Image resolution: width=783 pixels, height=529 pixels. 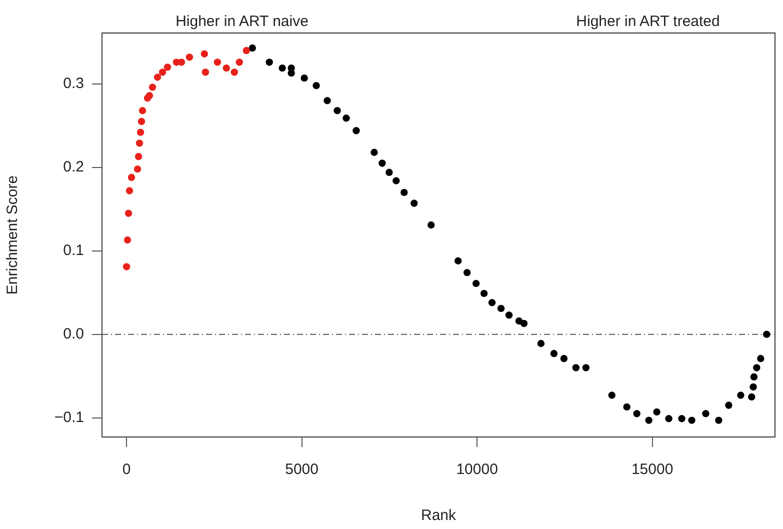 I want to click on text: Higher in ART treated, so click(x=648, y=21).